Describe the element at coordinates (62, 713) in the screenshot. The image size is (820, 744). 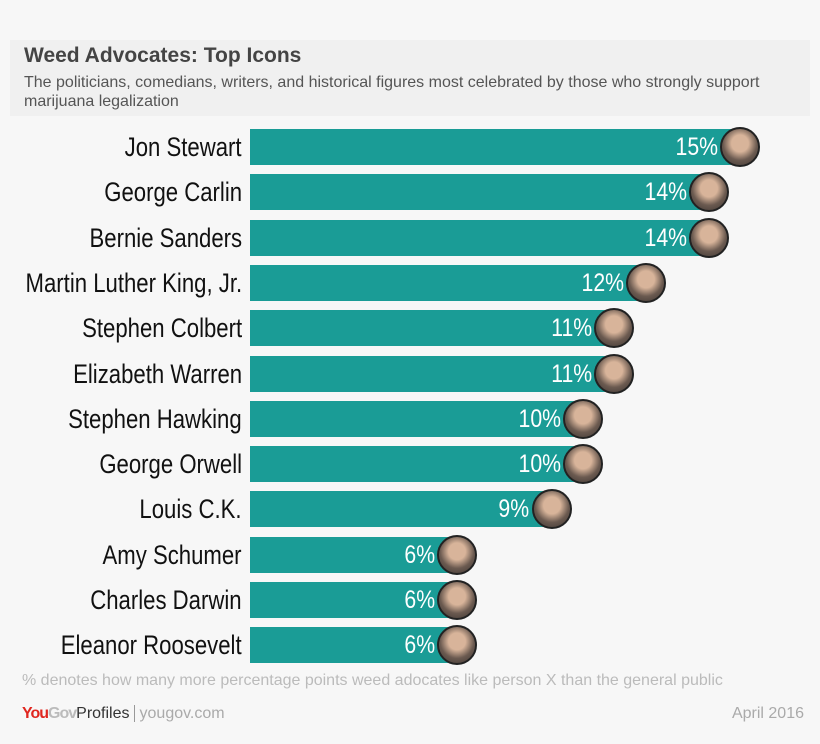
I see `brand-gov: Gov` at that location.